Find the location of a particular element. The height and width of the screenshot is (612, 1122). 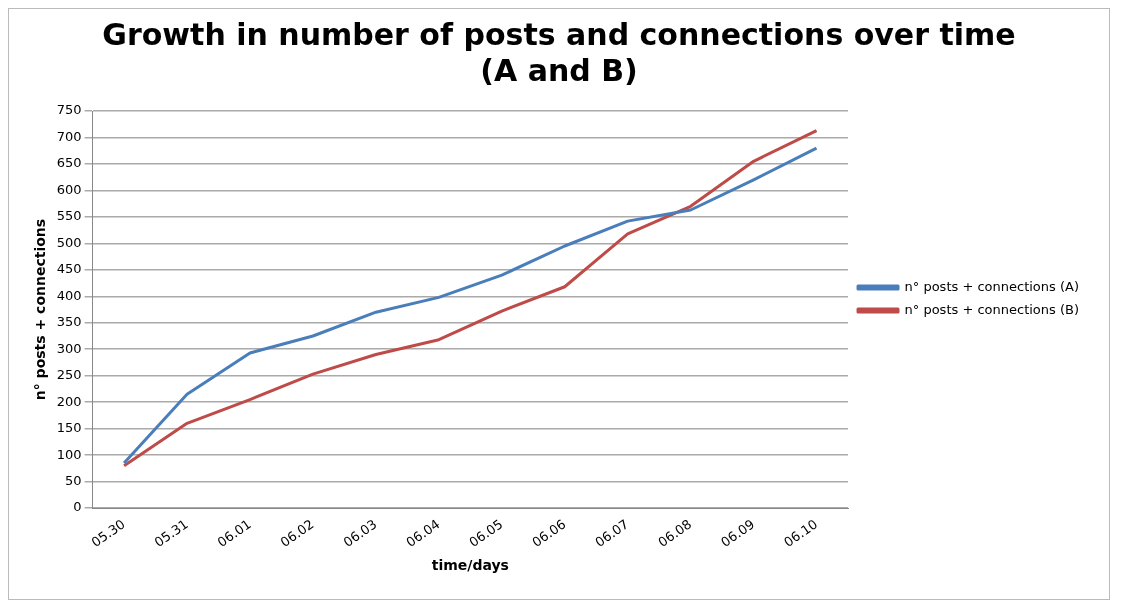

y-axis-title: n° posts + connections is located at coordinates (40, 309).